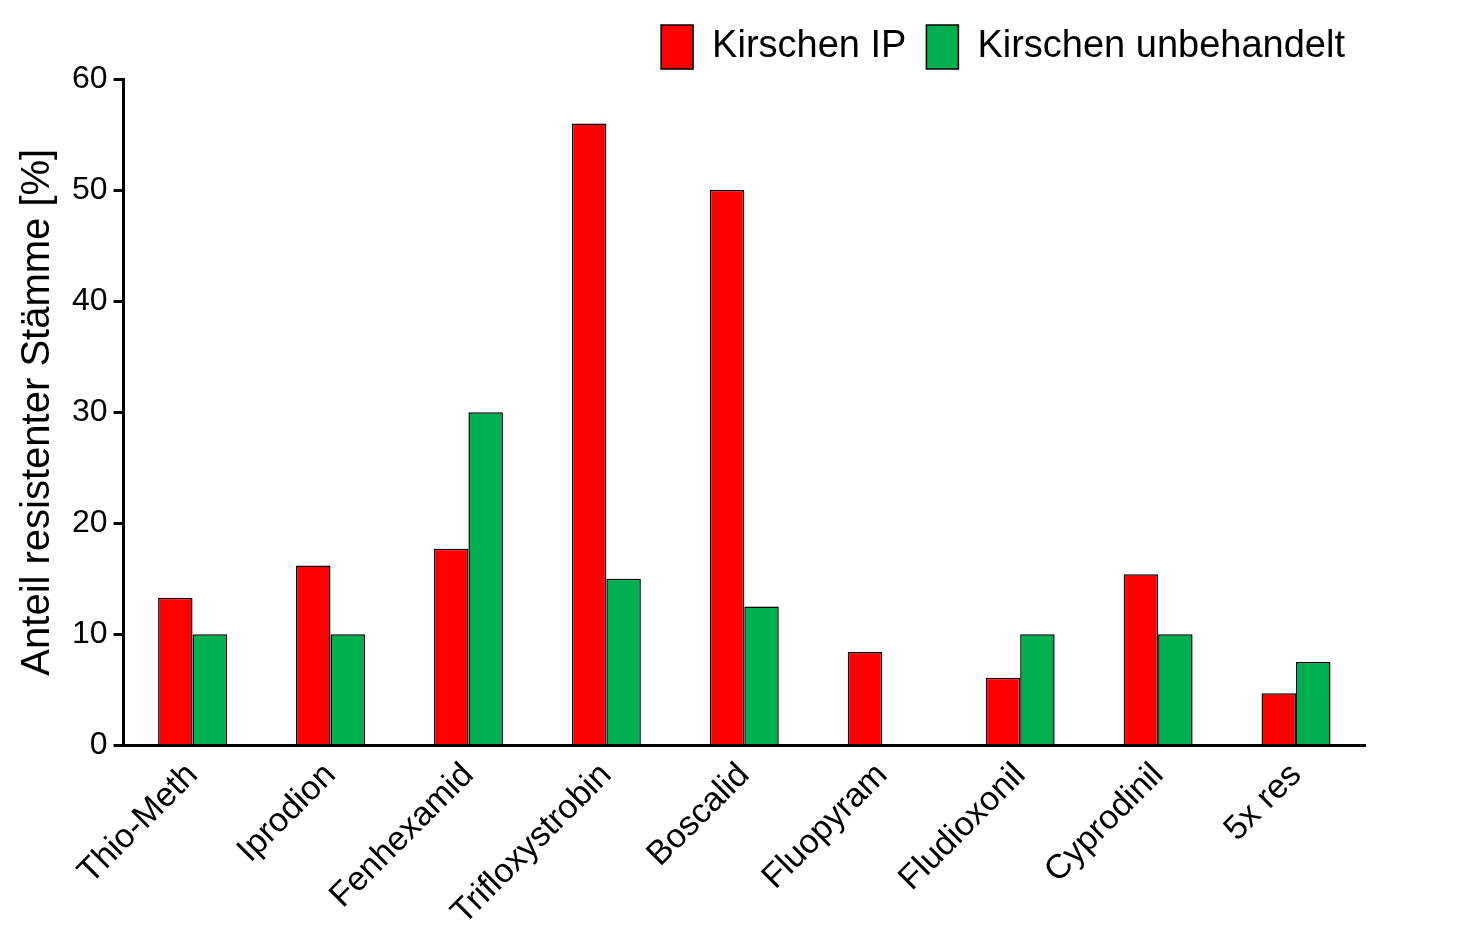  What do you see at coordinates (90, 298) in the screenshot?
I see `y-tick-label: 40` at bounding box center [90, 298].